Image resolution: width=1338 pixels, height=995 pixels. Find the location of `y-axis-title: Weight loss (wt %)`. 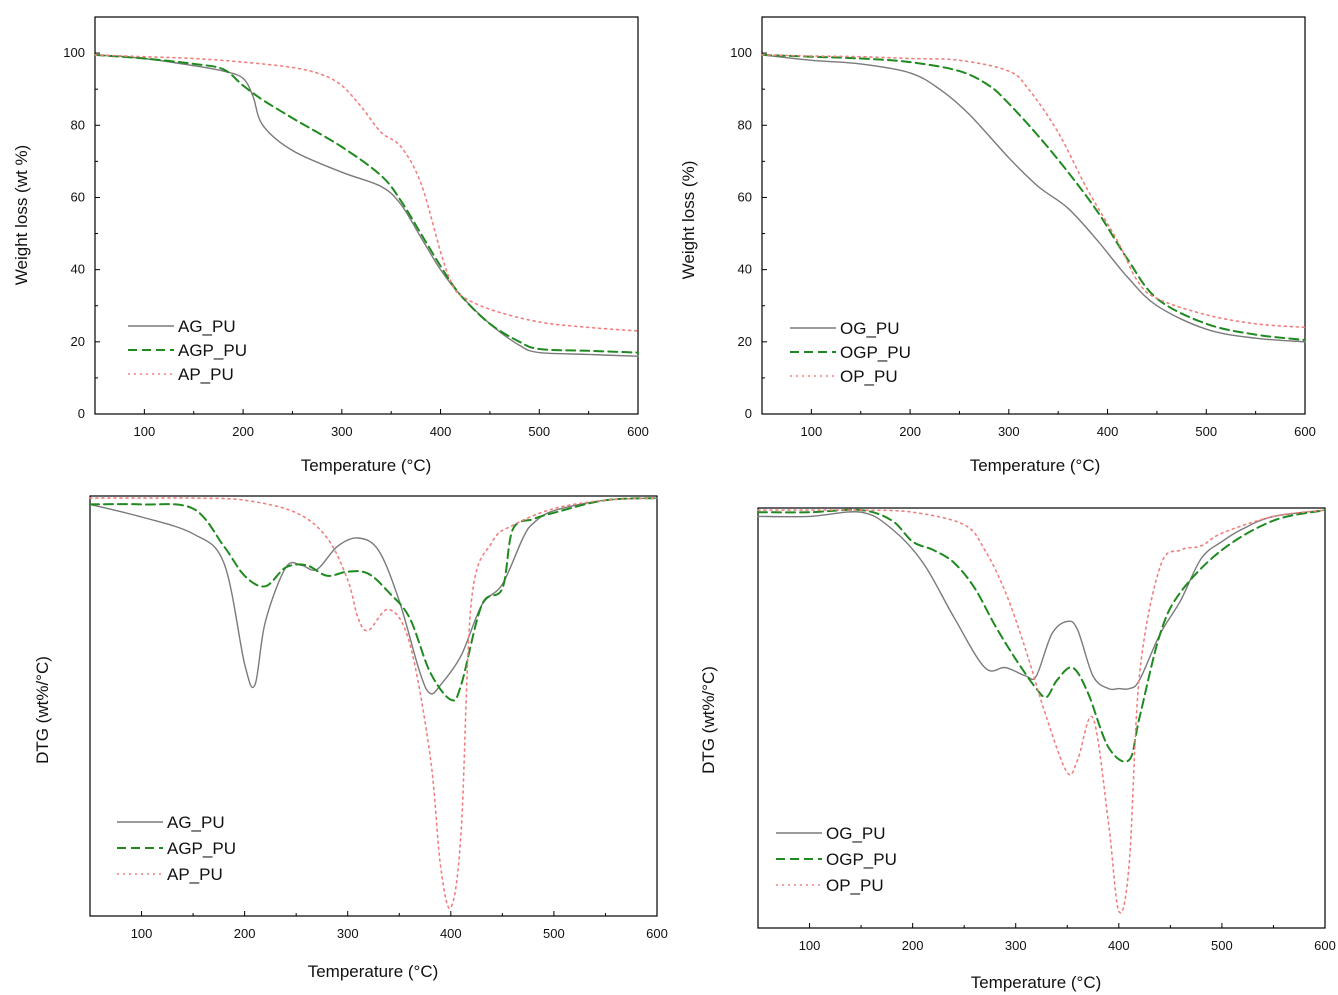

y-axis-title: Weight loss (wt %) is located at coordinates (21, 215).